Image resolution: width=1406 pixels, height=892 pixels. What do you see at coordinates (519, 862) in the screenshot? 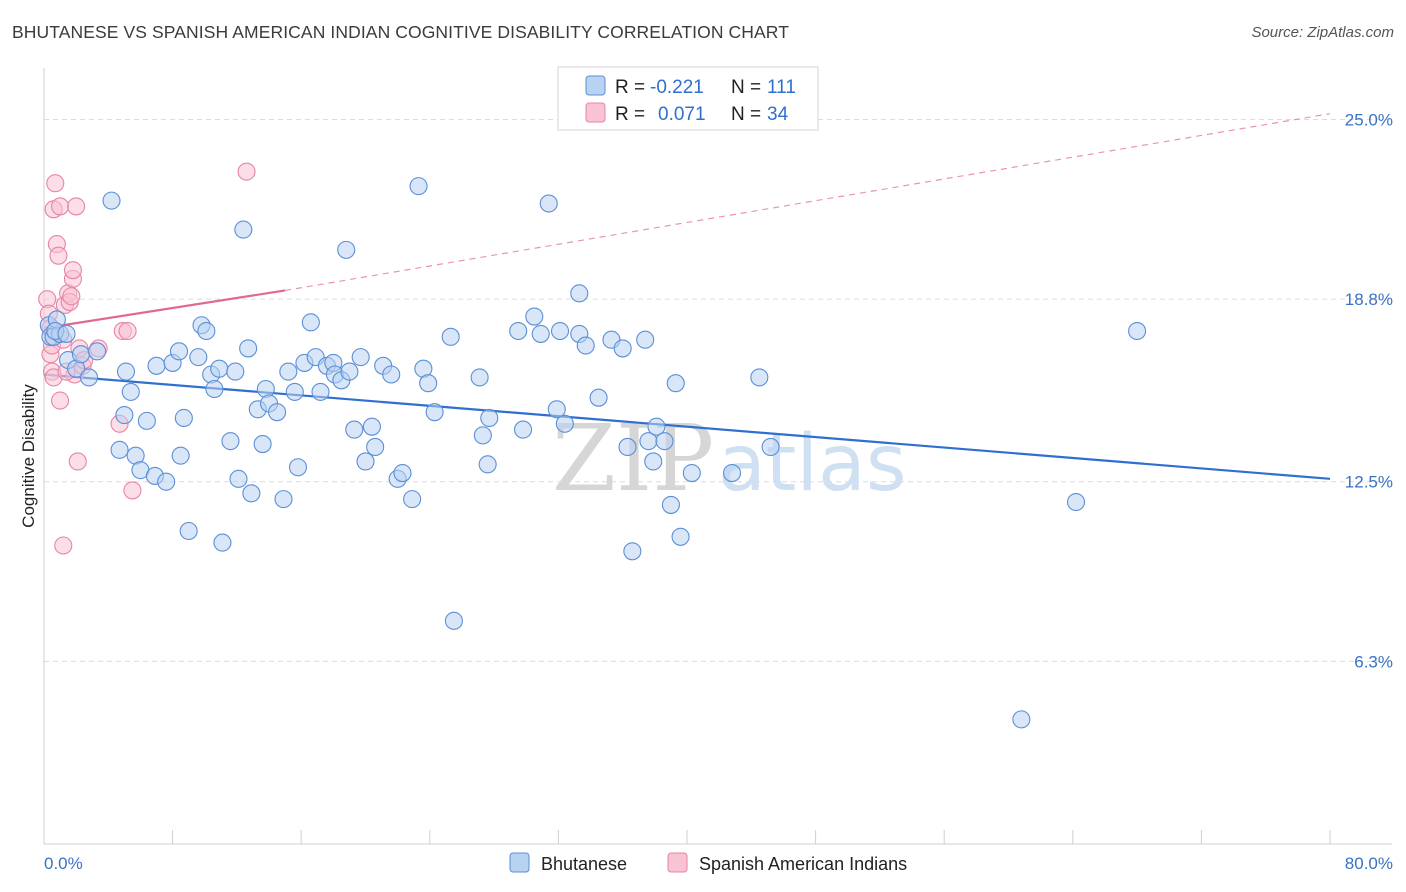
I see `bottom-legend-swatch-bhutanese` at bounding box center [519, 862].